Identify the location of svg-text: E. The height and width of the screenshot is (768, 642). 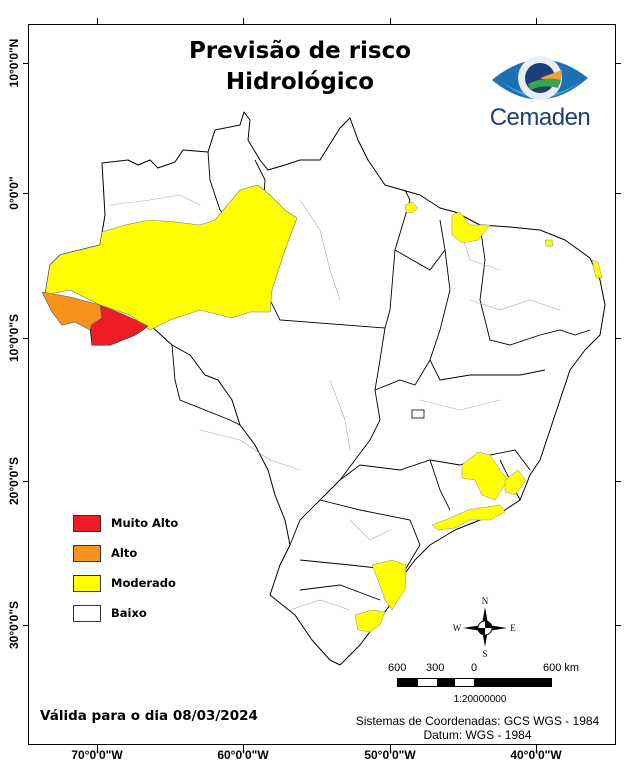
(513, 628).